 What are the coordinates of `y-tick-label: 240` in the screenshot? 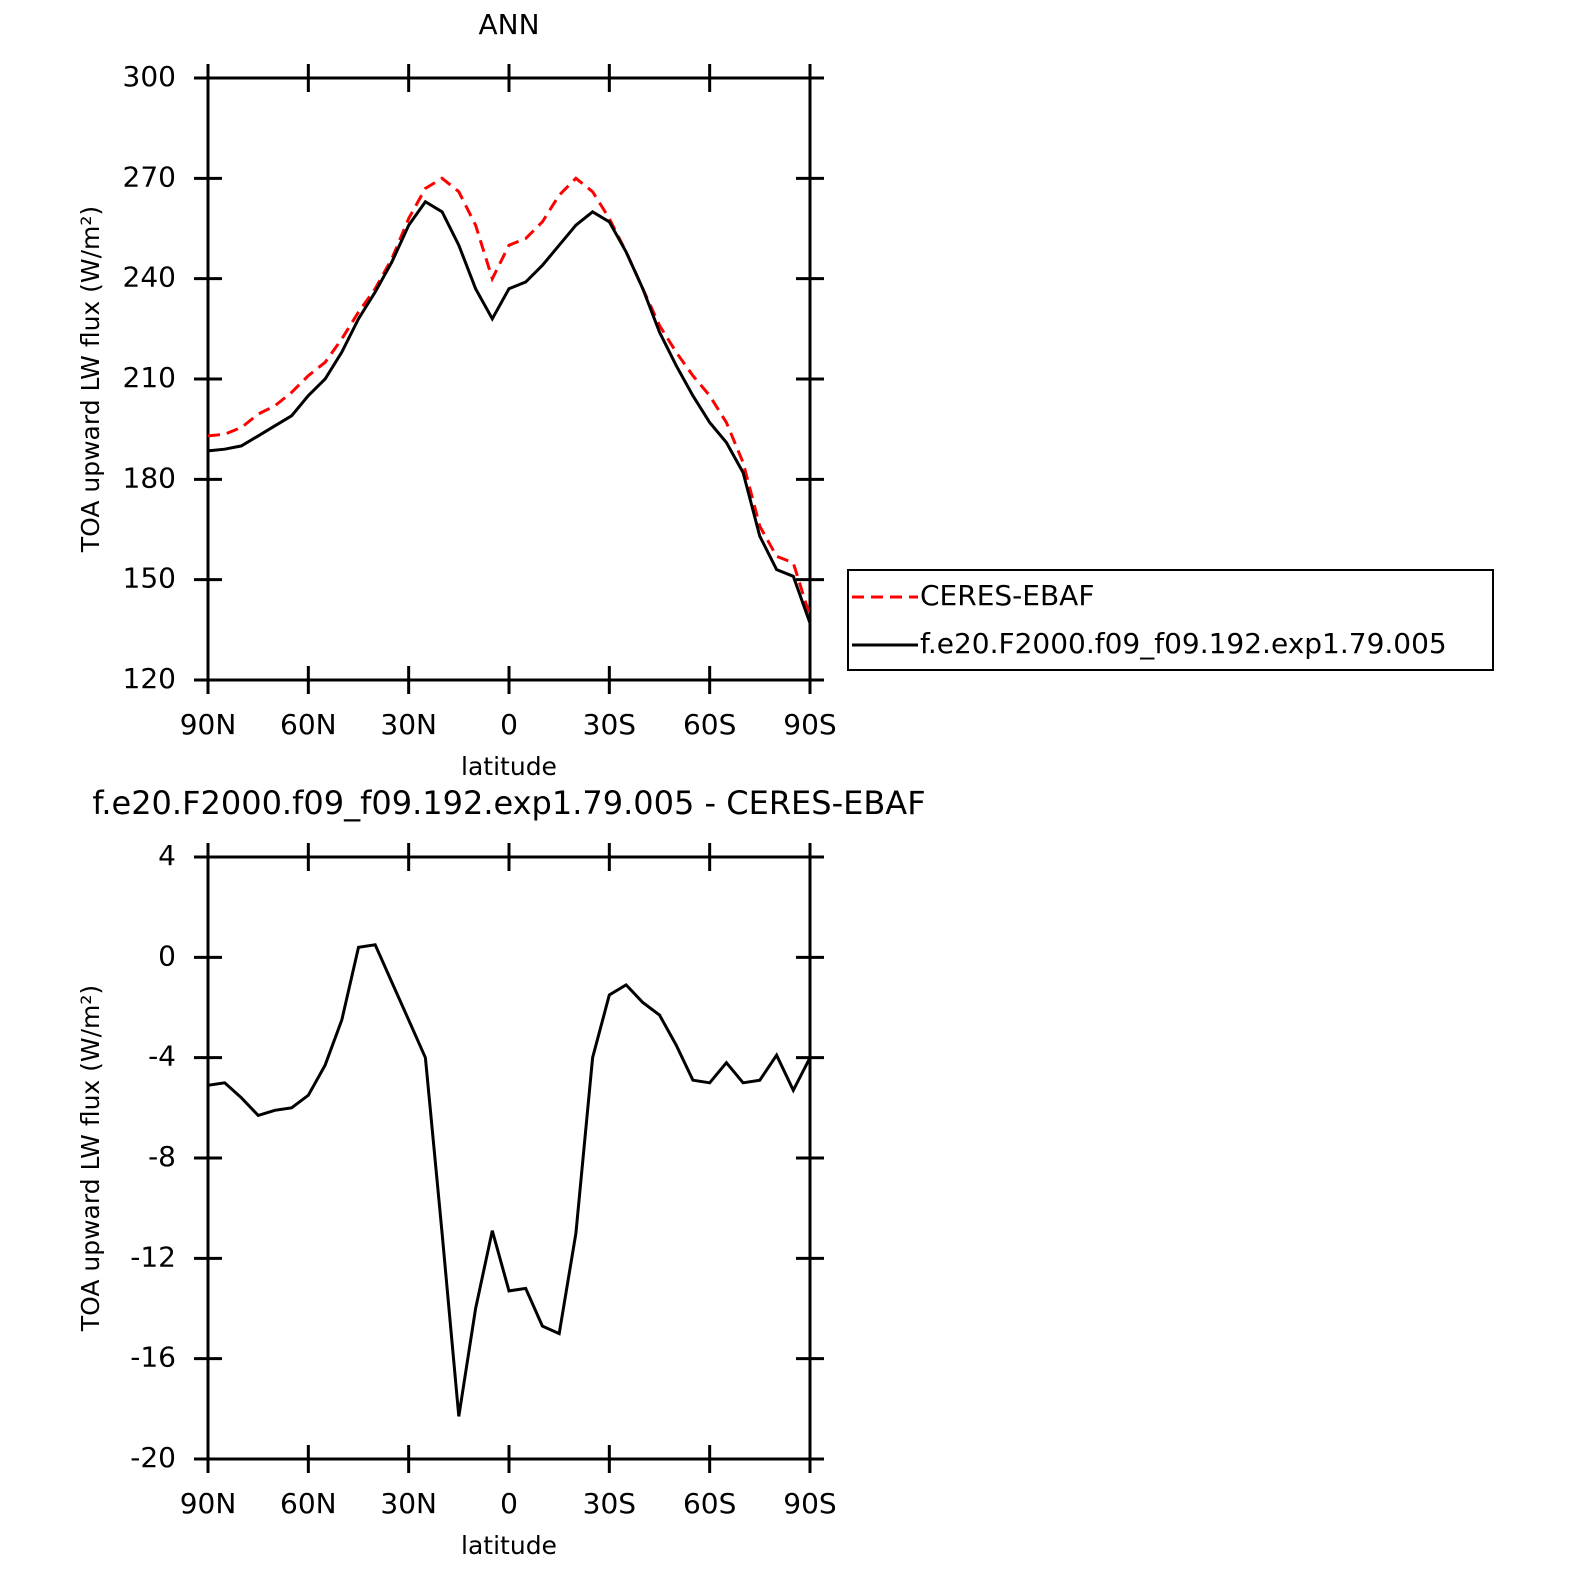 It's located at (149, 277).